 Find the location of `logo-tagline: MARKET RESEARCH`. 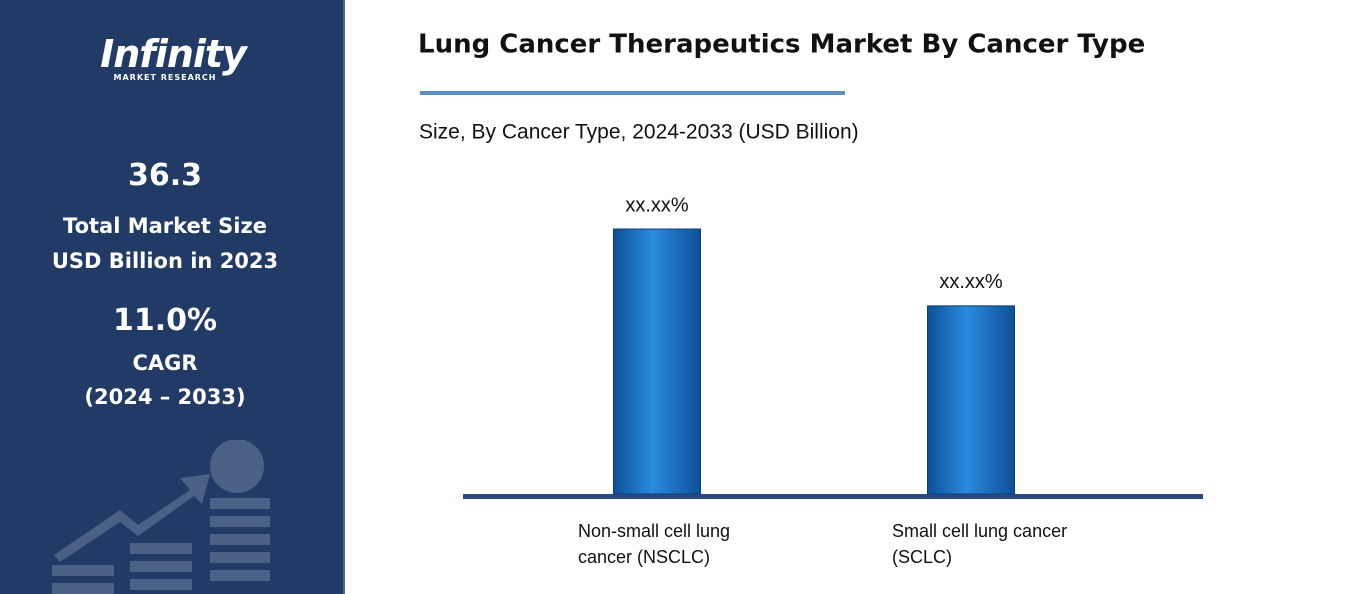

logo-tagline: MARKET RESEARCH is located at coordinates (165, 77).